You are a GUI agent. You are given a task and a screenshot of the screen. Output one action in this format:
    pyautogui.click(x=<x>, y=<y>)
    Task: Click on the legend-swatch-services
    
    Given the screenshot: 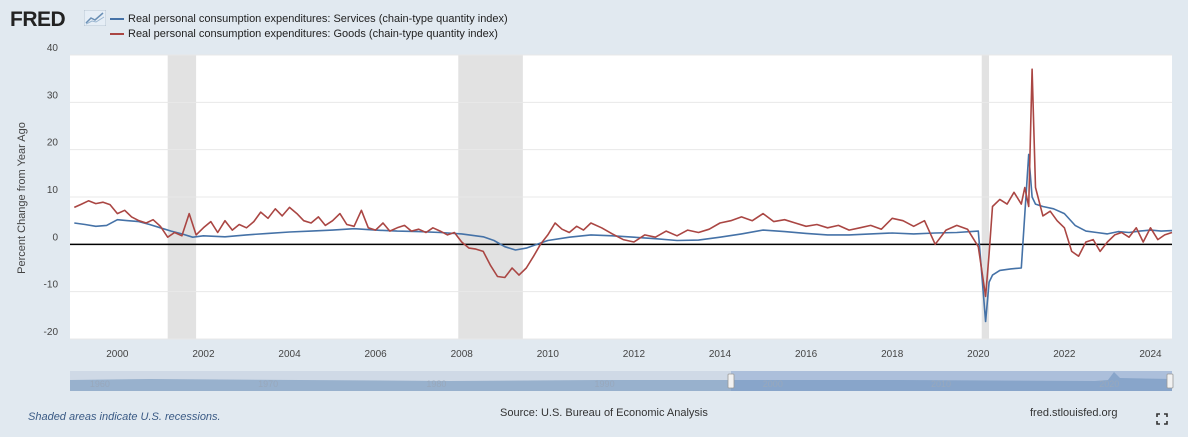 What is the action you would take?
    pyautogui.click(x=117, y=18)
    